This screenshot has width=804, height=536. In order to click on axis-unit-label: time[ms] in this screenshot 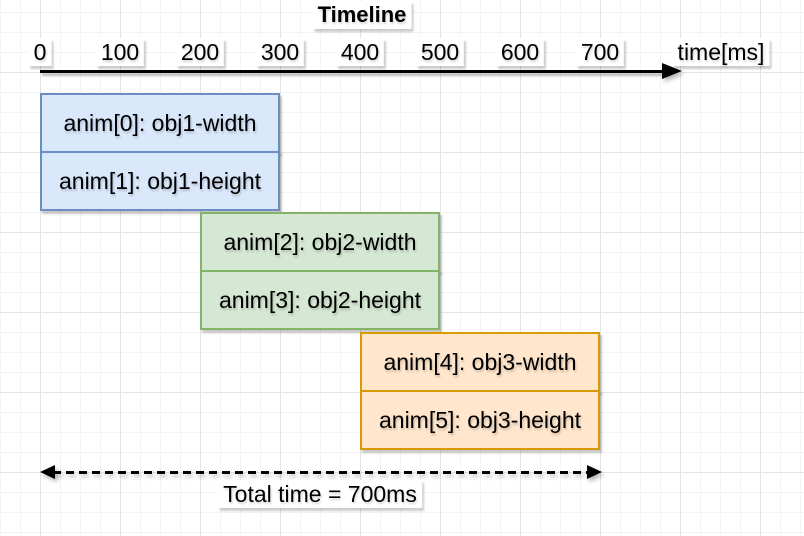, I will do `click(721, 52)`.